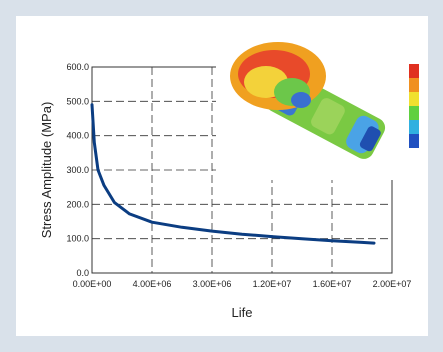 The image size is (443, 352). What do you see at coordinates (82, 273) in the screenshot?
I see `y-tick-label: 0.0` at bounding box center [82, 273].